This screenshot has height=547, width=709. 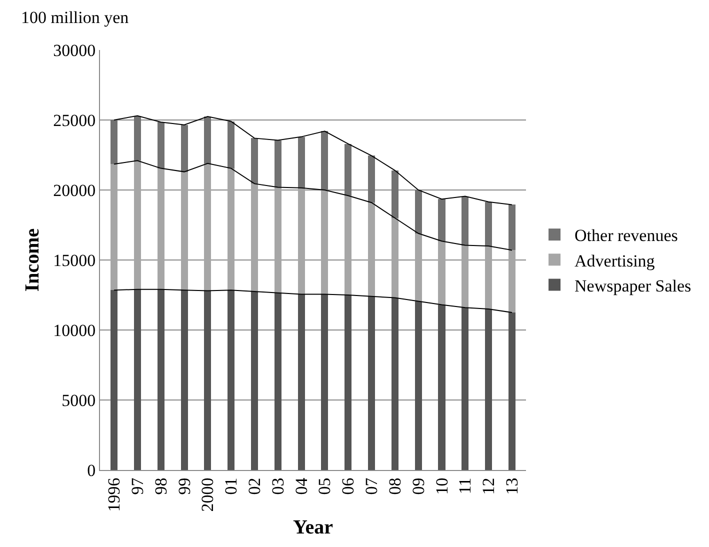 I want to click on legend-label: Advertising, so click(x=615, y=260).